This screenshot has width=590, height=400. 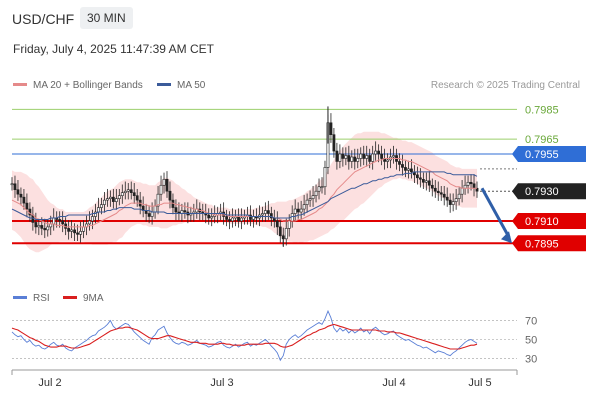 What do you see at coordinates (531, 341) in the screenshot?
I see `rsi-tick-50: 50` at bounding box center [531, 341].